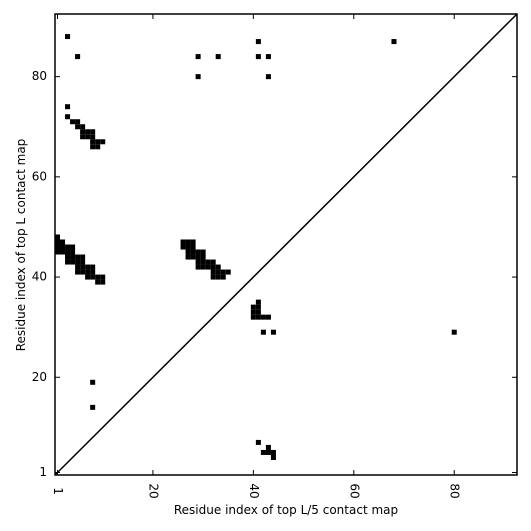  I want to click on x-tick-label: 20, so click(153, 490).